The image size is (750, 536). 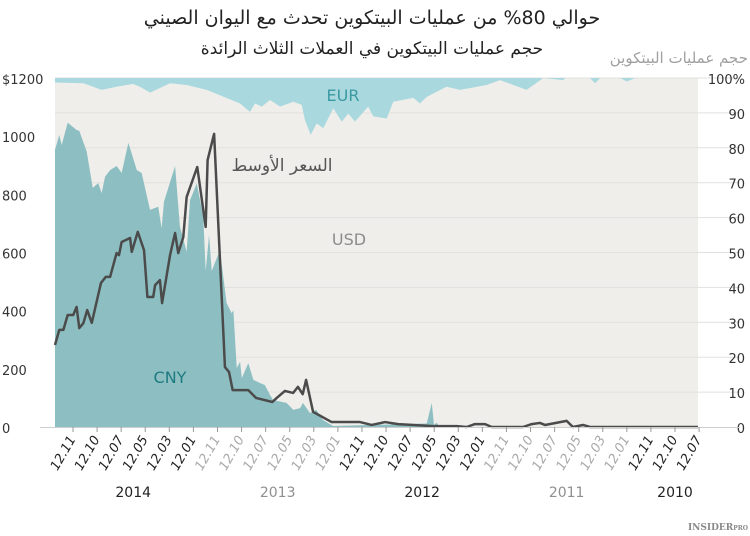 What do you see at coordinates (18, 138) in the screenshot?
I see `left-tick-label: 1000` at bounding box center [18, 138].